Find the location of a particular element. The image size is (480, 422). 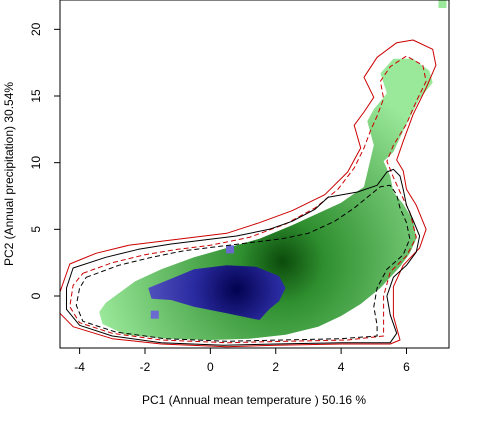

y-axis-label: PC2 (Annual precipitation) 30.54% is located at coordinates (9, 174).